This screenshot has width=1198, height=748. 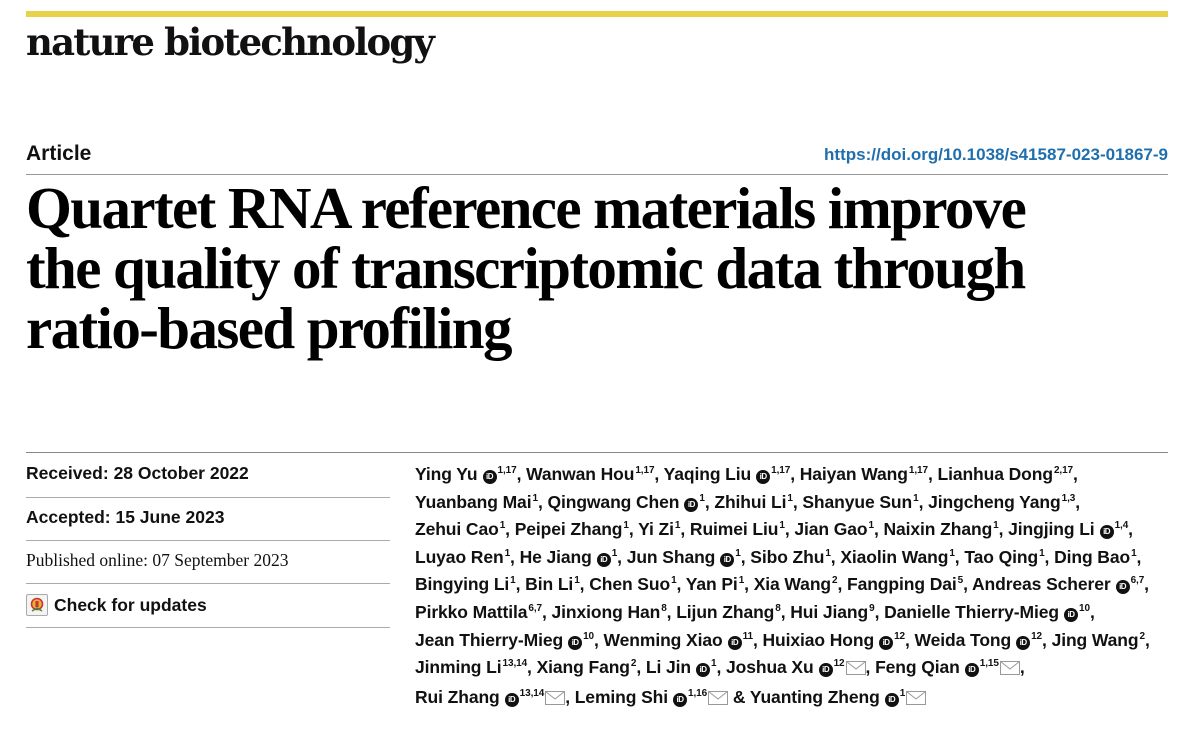 What do you see at coordinates (1095, 557) in the screenshot?
I see `author-name: Ding Bao1` at bounding box center [1095, 557].